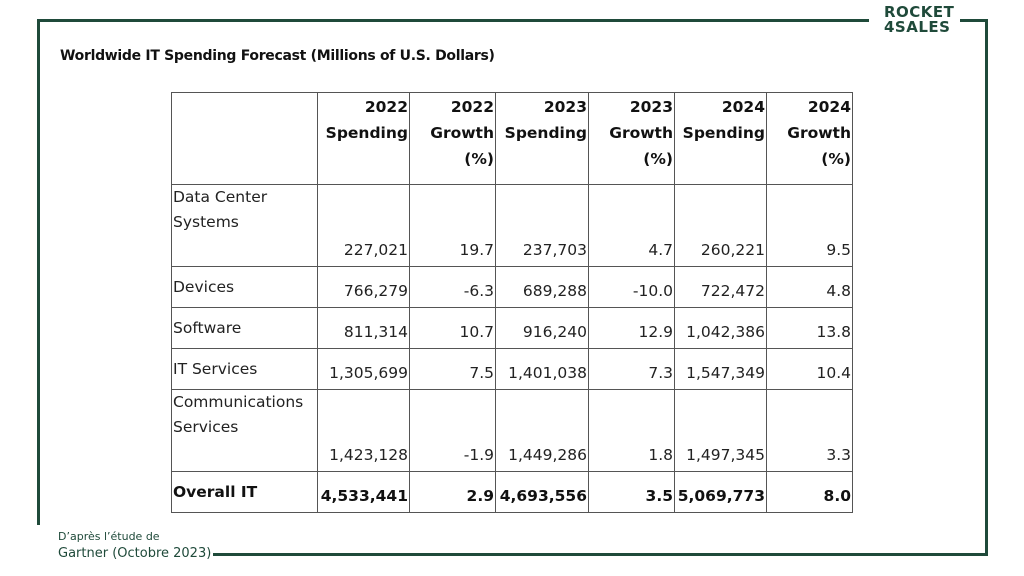 This screenshot has height=576, width=1024. What do you see at coordinates (917, 27) in the screenshot?
I see `brand-logo-line2: 4SALES` at bounding box center [917, 27].